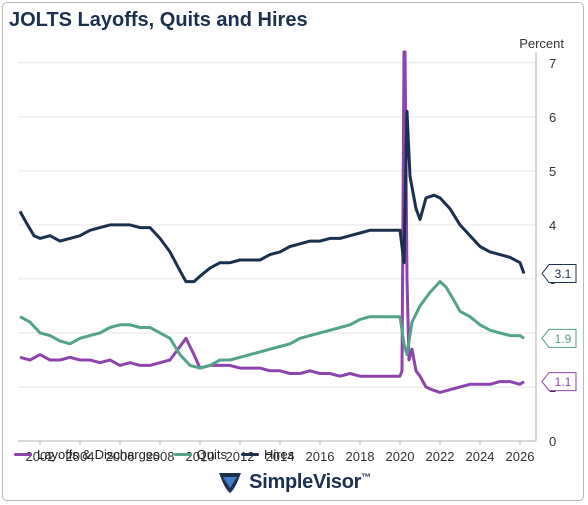 The width and height of the screenshot is (588, 505). Describe the element at coordinates (120, 456) in the screenshot. I see `x-tick-label: 2006` at that location.